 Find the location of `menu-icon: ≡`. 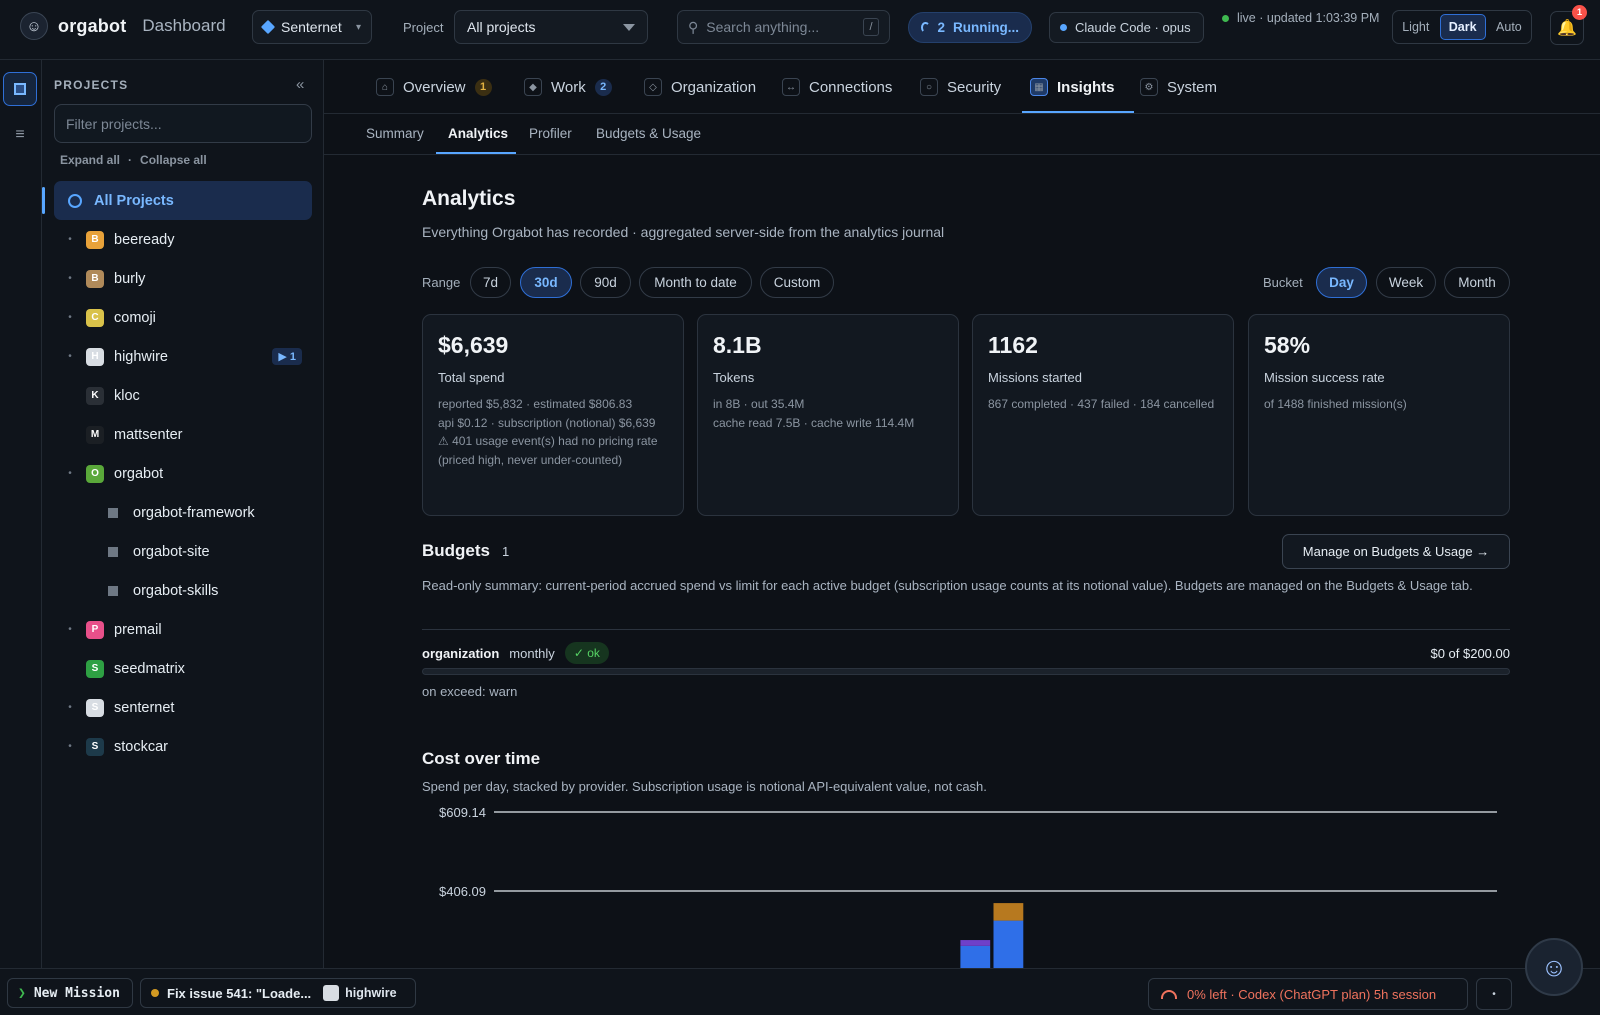

menu-icon: ≡ is located at coordinates (20, 134).